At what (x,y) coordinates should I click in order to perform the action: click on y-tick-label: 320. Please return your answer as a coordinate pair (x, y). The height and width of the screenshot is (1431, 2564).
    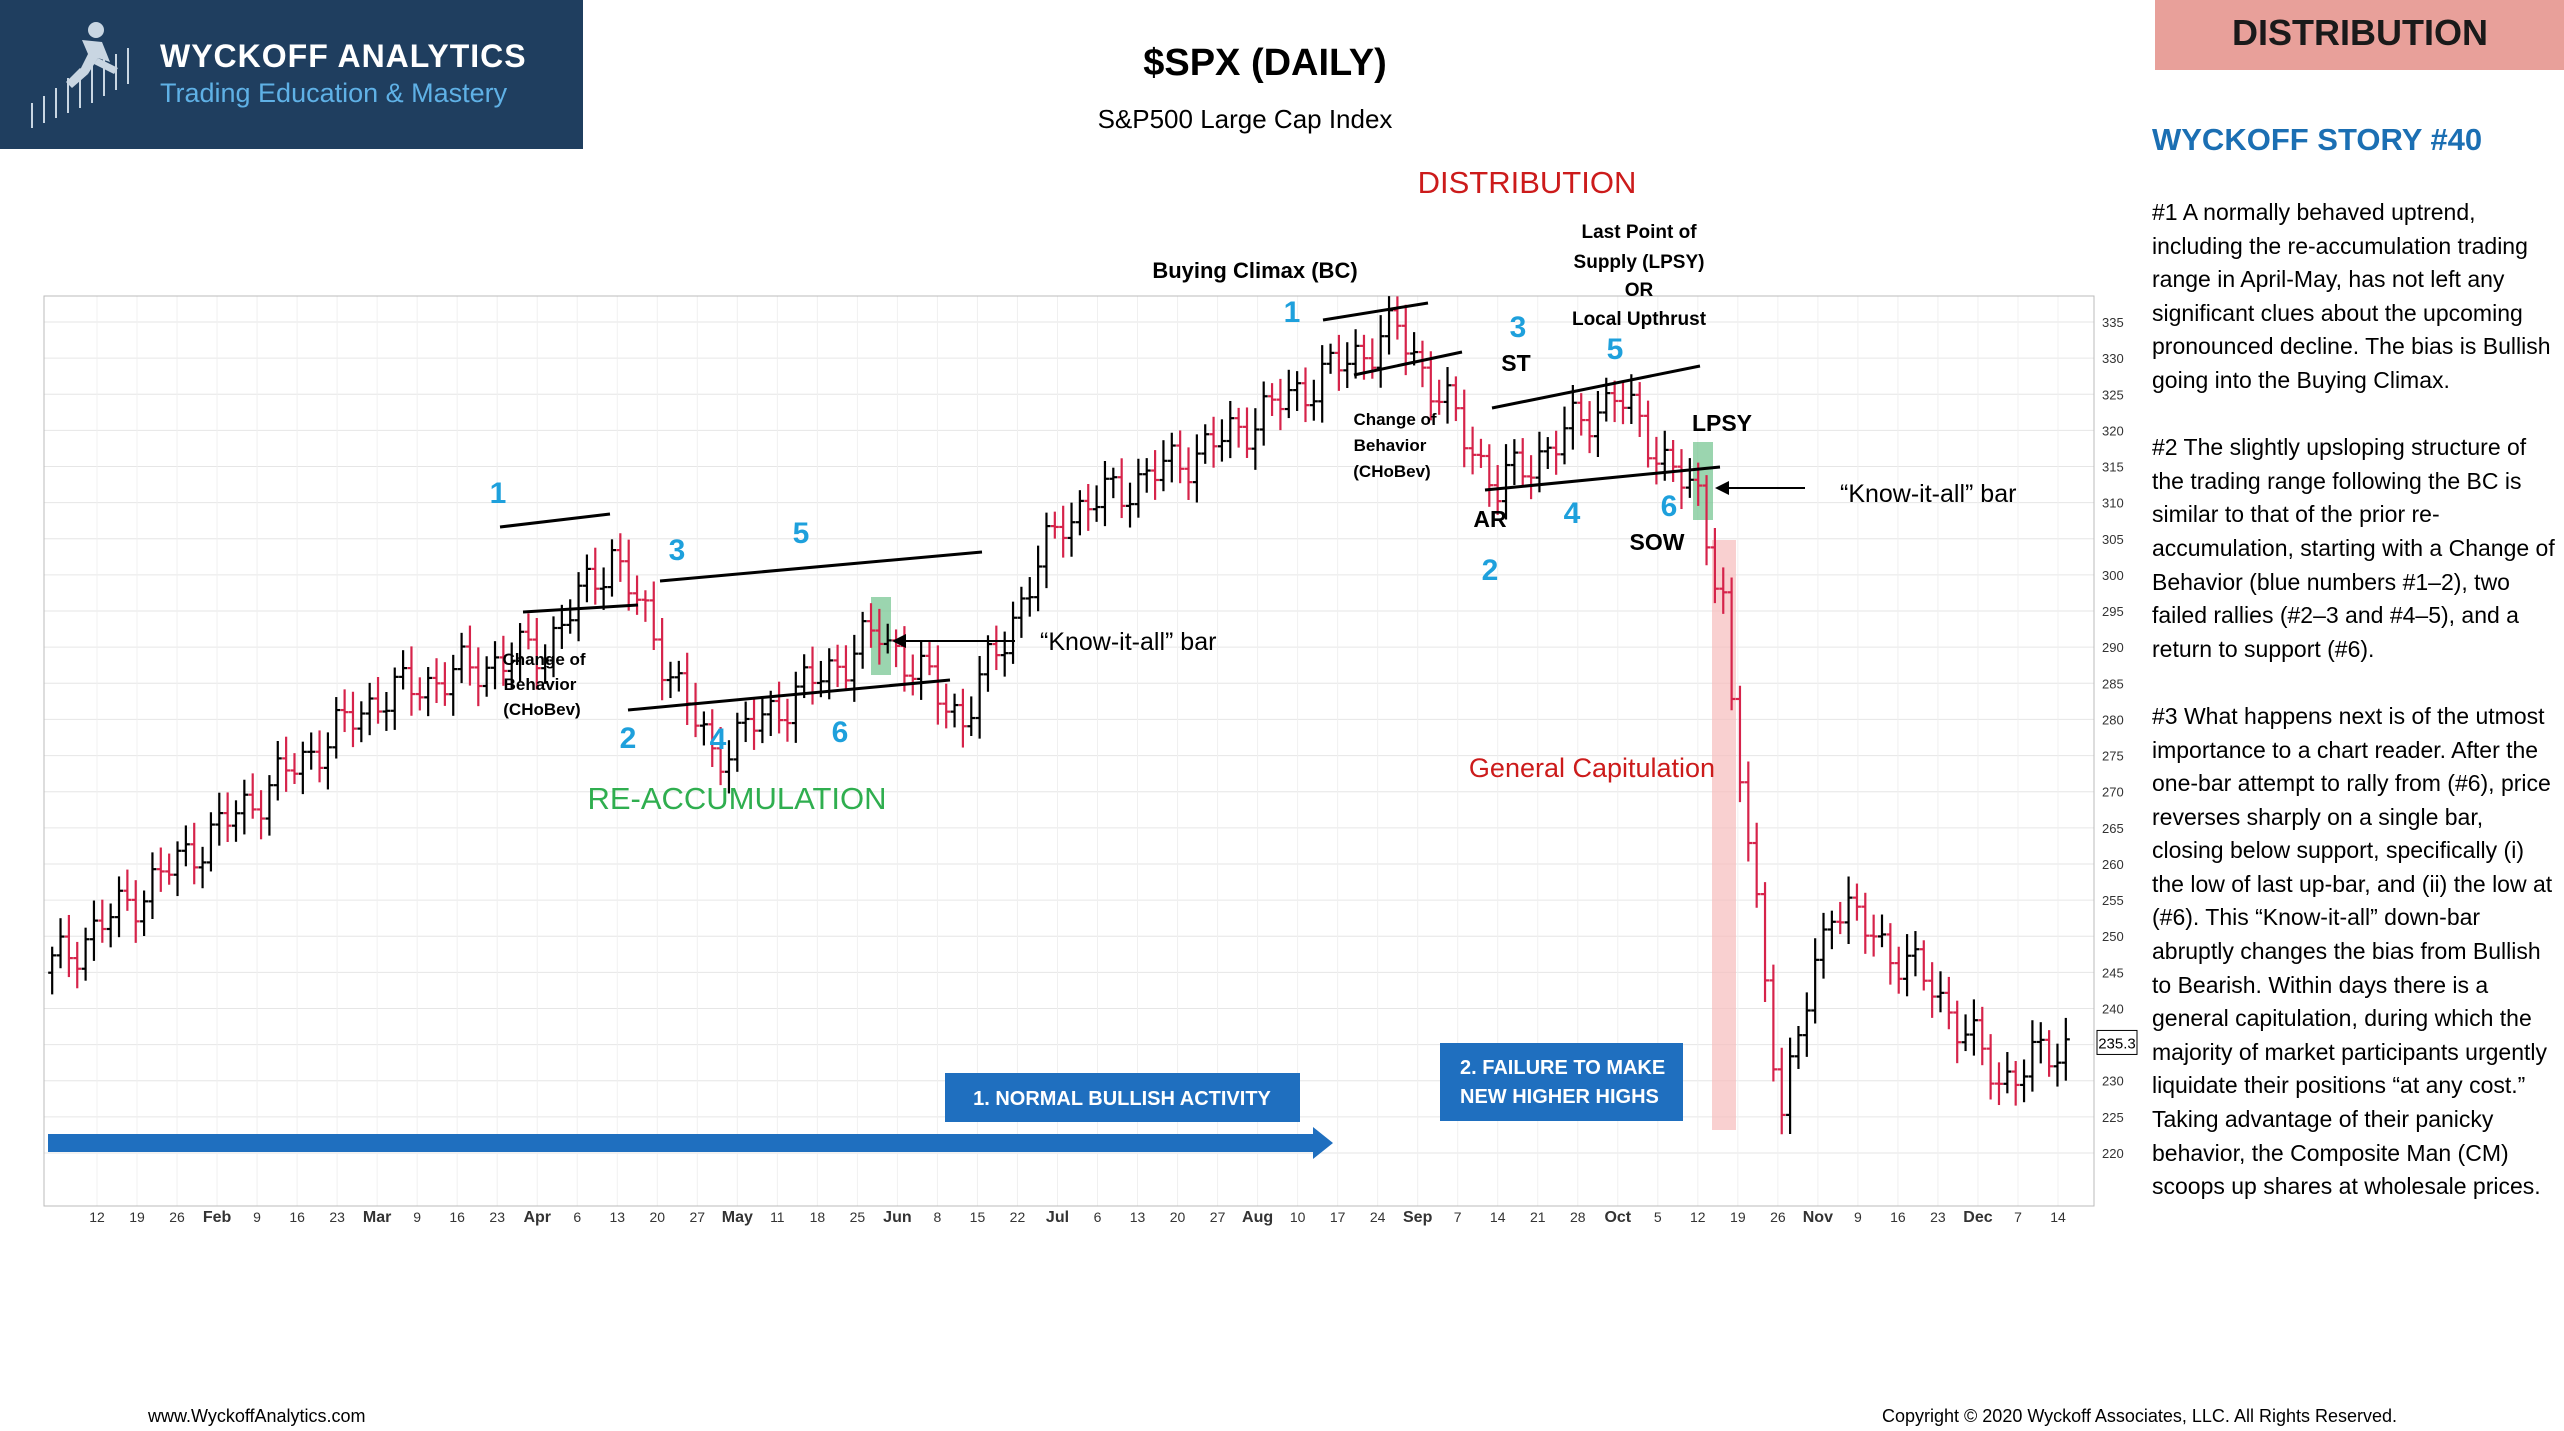
    Looking at the image, I should click on (2113, 430).